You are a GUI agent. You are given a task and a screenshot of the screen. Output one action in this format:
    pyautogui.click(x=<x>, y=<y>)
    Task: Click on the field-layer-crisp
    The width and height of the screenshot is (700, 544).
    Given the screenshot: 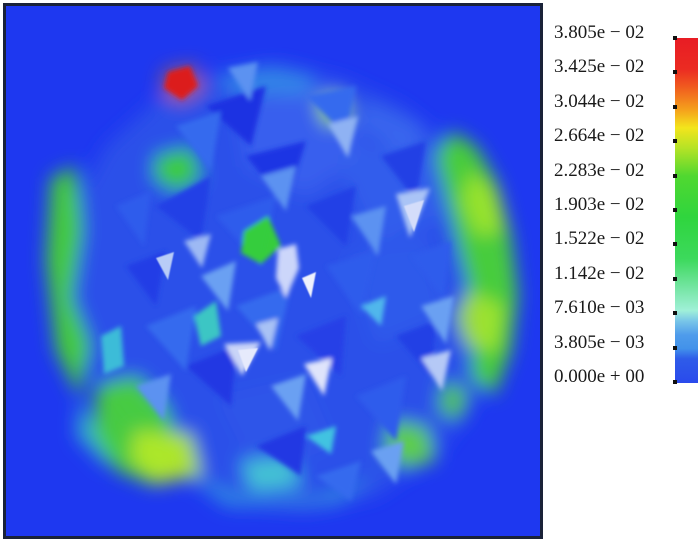 What is the action you would take?
    pyautogui.click(x=290, y=286)
    